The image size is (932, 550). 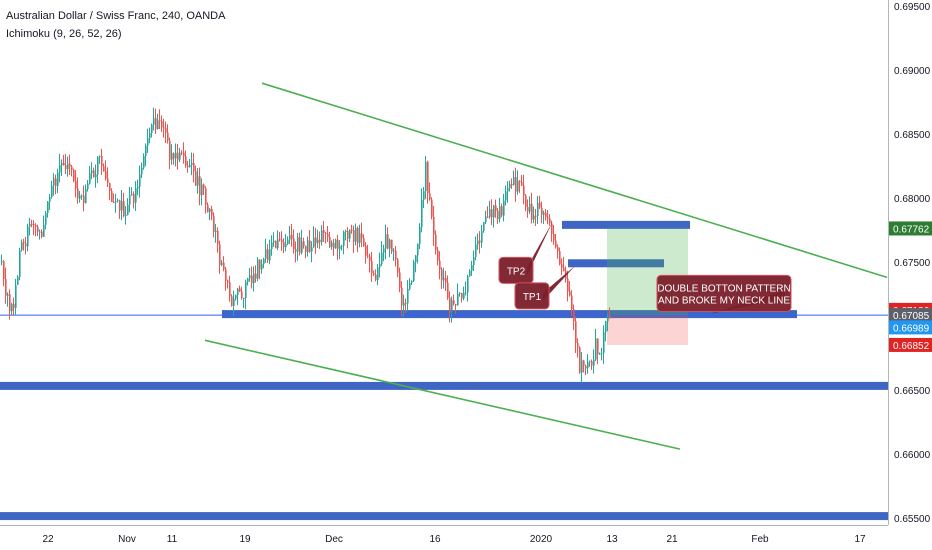 I want to click on callout-tp2: TP2, so click(x=525, y=252).